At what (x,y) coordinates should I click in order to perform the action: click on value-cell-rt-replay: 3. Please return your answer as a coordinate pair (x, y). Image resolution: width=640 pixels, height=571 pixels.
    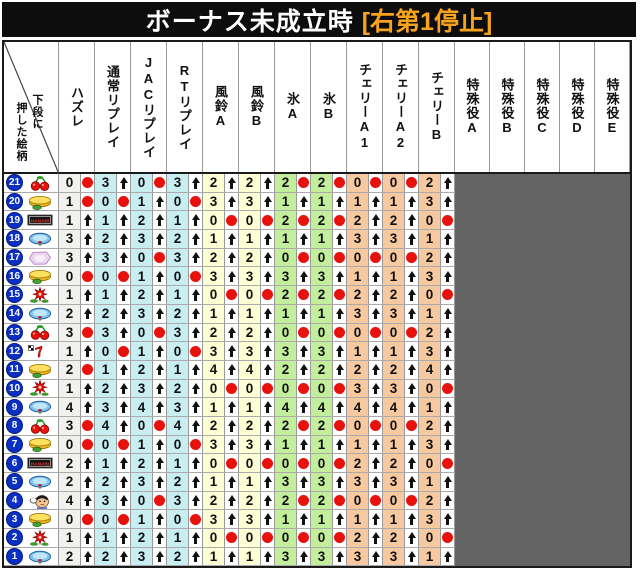
    Looking at the image, I should click on (178, 257).